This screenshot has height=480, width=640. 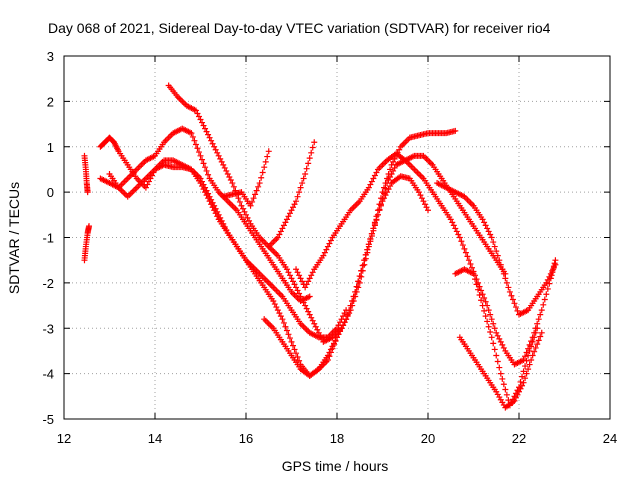 What do you see at coordinates (64, 438) in the screenshot?
I see `x-tick-label: 12` at bounding box center [64, 438].